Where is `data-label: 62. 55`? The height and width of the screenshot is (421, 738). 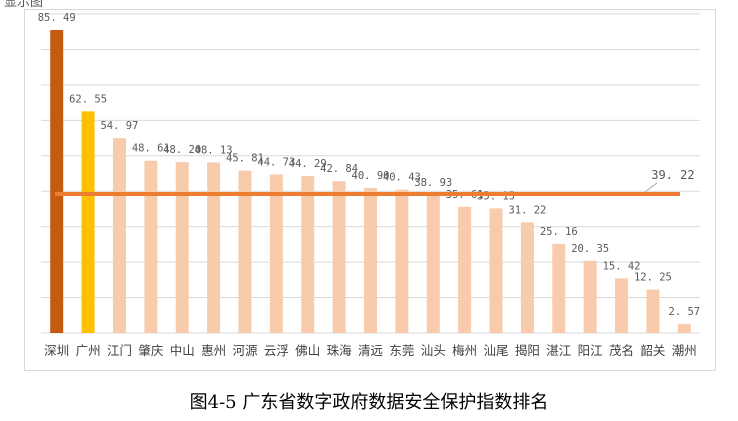 data-label: 62. 55 is located at coordinates (88, 99).